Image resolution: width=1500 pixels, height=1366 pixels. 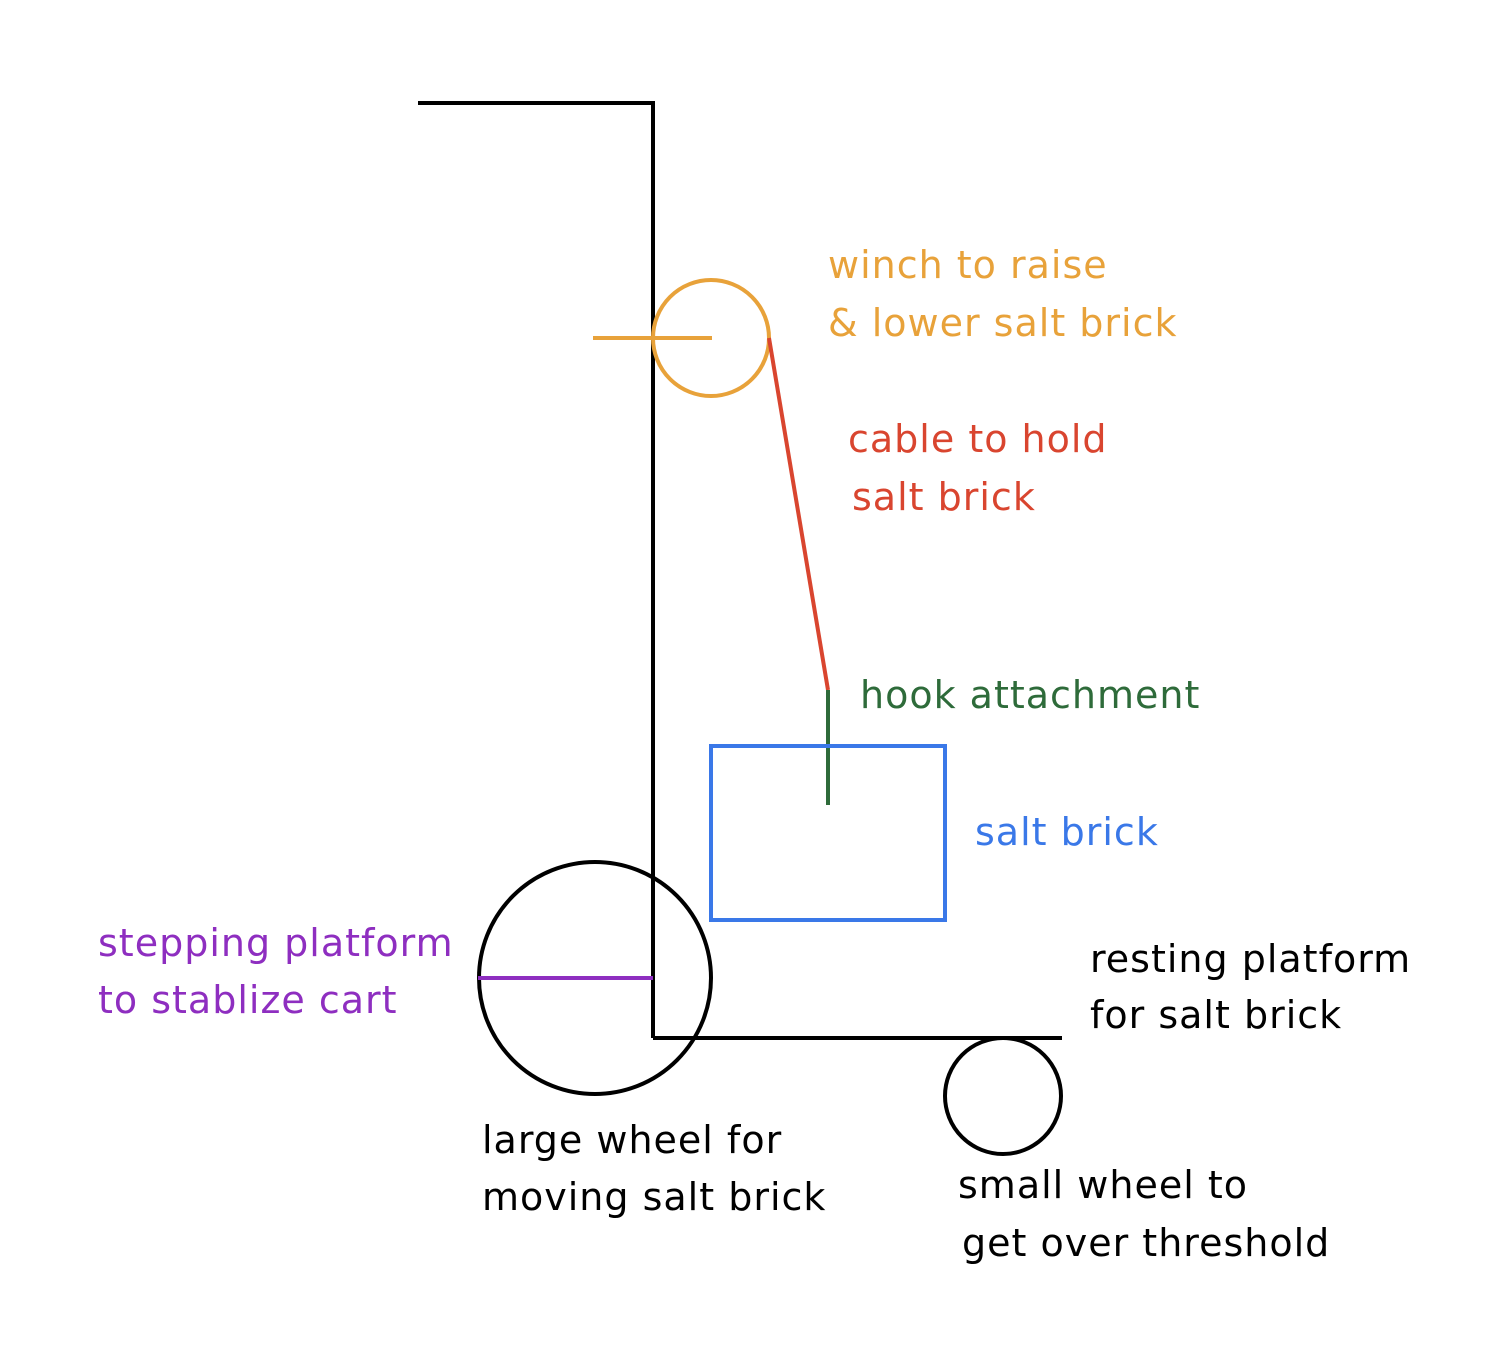 What do you see at coordinates (282, 971) in the screenshot?
I see `stepping-label: stepping platform to stablize cart` at bounding box center [282, 971].